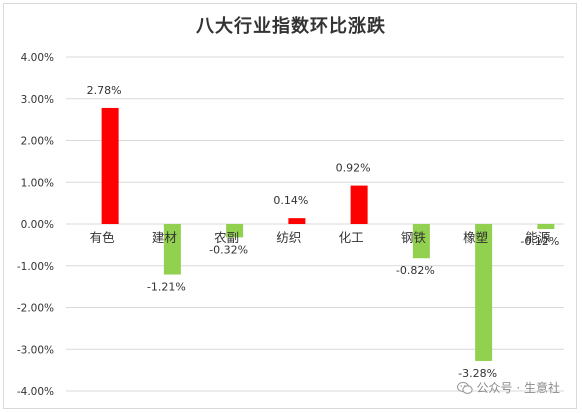 This screenshot has width=582, height=413. Describe the element at coordinates (538, 237) in the screenshot. I see `x-tick-label: 能源` at that location.